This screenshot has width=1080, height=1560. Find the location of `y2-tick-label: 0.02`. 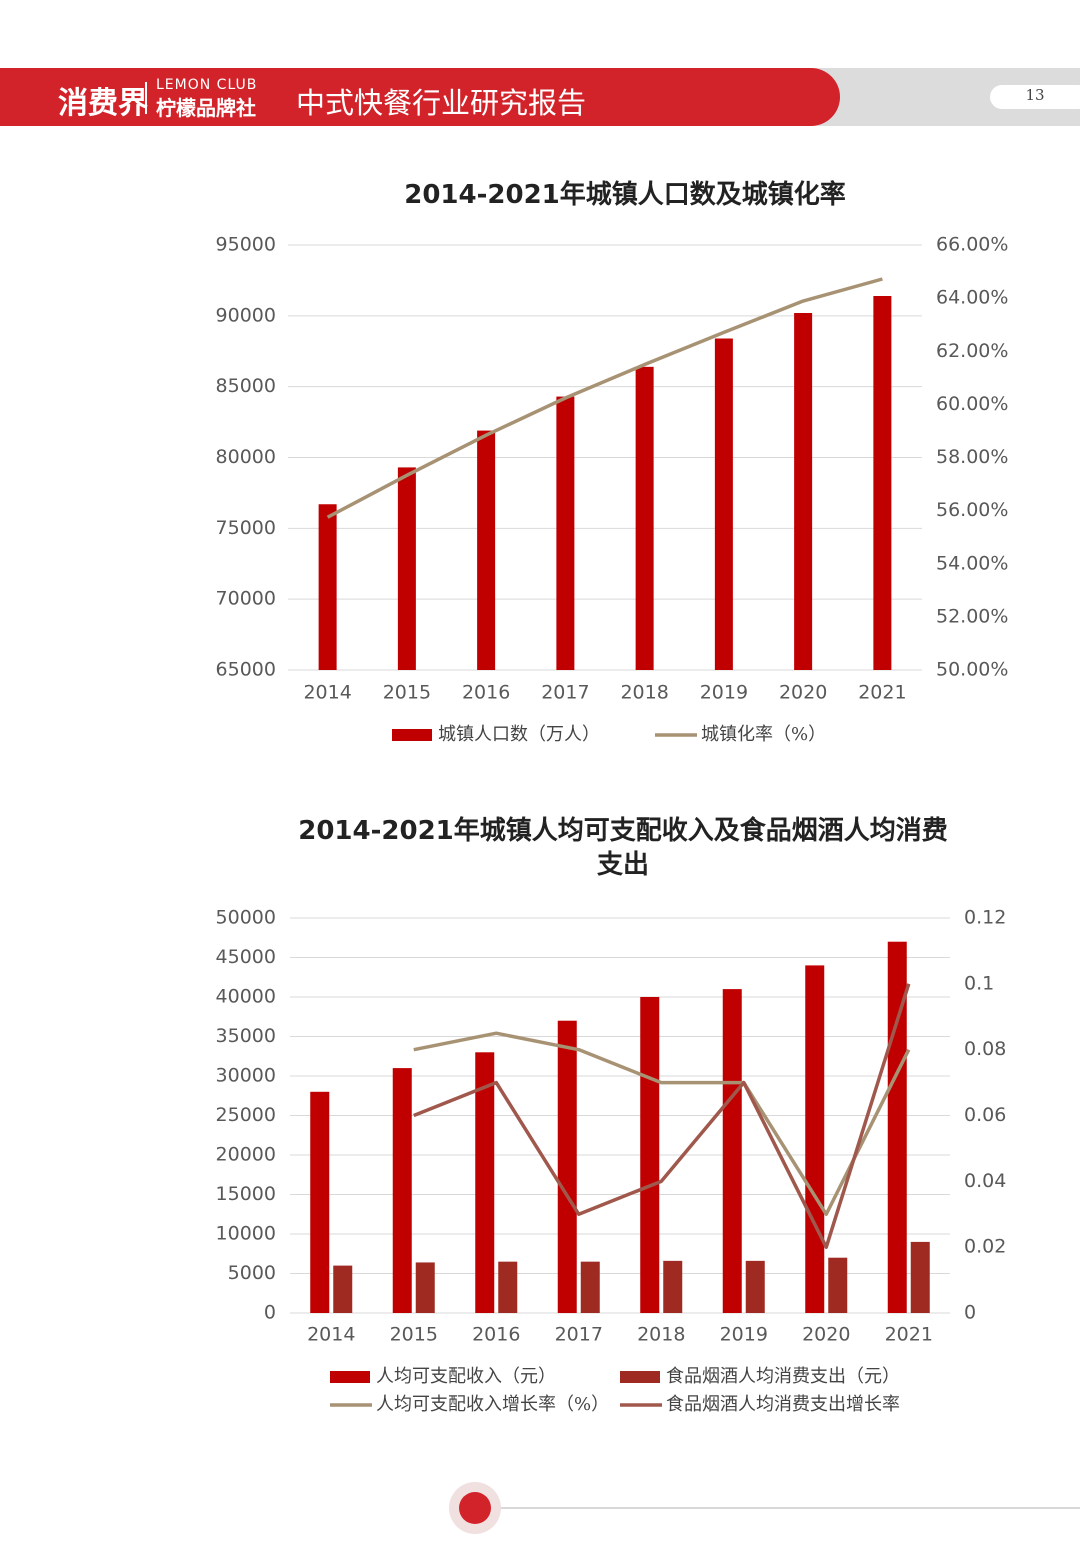

y2-tick-label: 0.02 is located at coordinates (985, 1247).